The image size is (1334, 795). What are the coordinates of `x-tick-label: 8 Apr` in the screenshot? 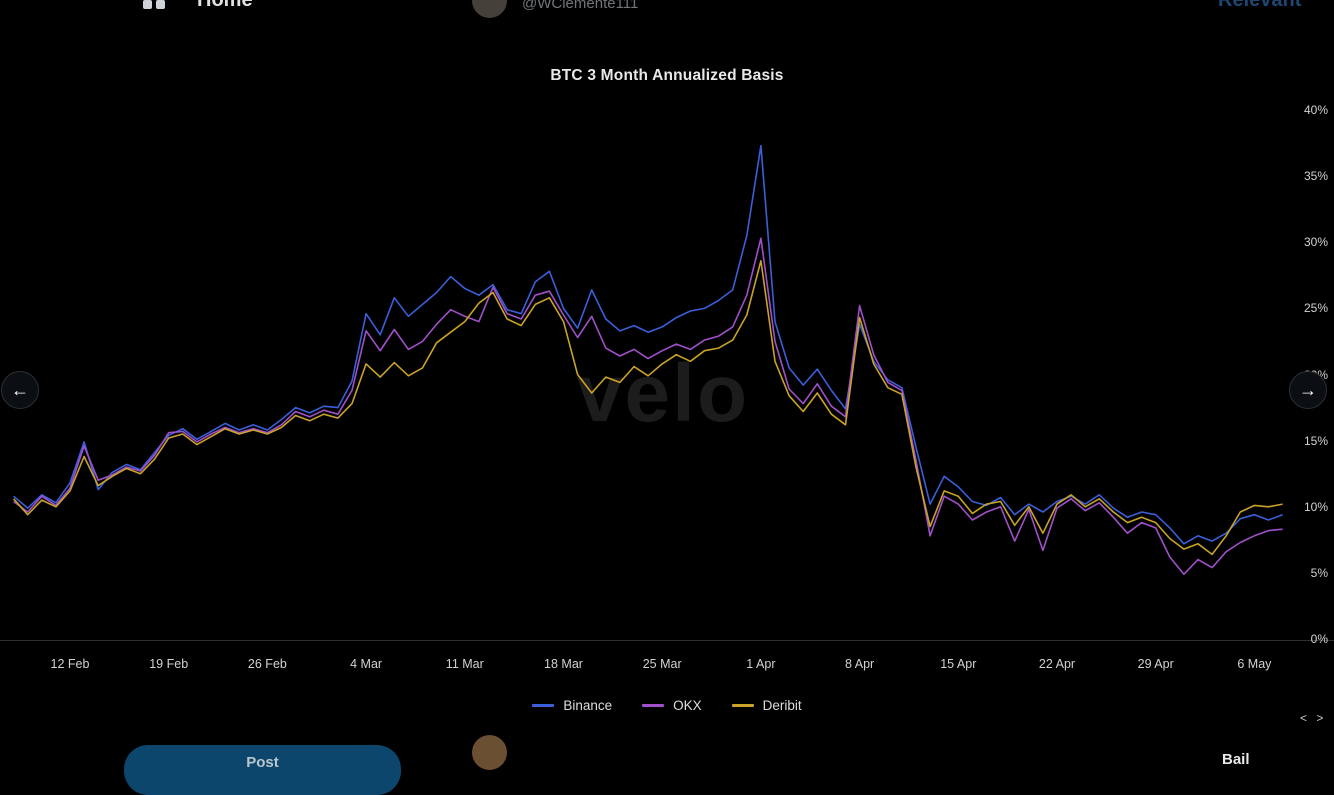 It's located at (860, 664).